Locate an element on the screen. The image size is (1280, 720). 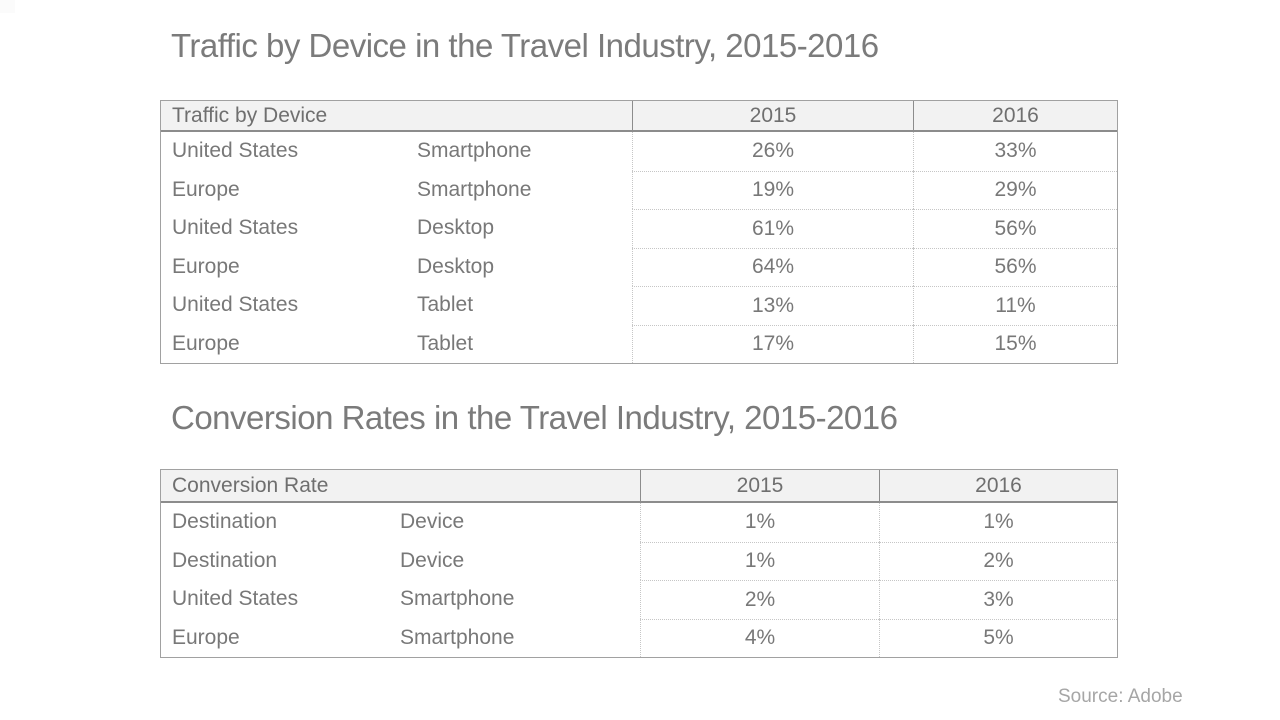
value-2016-cell: 29% is located at coordinates (1015, 189).